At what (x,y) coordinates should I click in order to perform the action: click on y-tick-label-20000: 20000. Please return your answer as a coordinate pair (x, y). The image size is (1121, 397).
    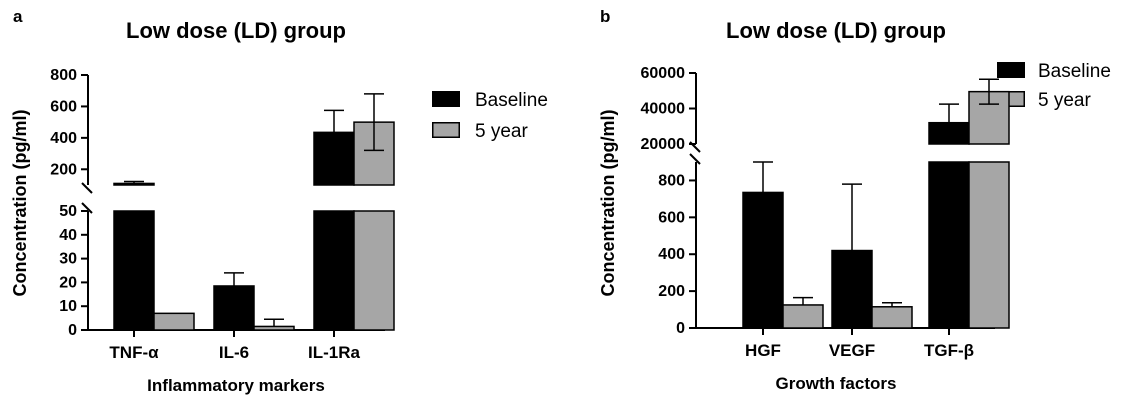
    Looking at the image, I should click on (663, 144).